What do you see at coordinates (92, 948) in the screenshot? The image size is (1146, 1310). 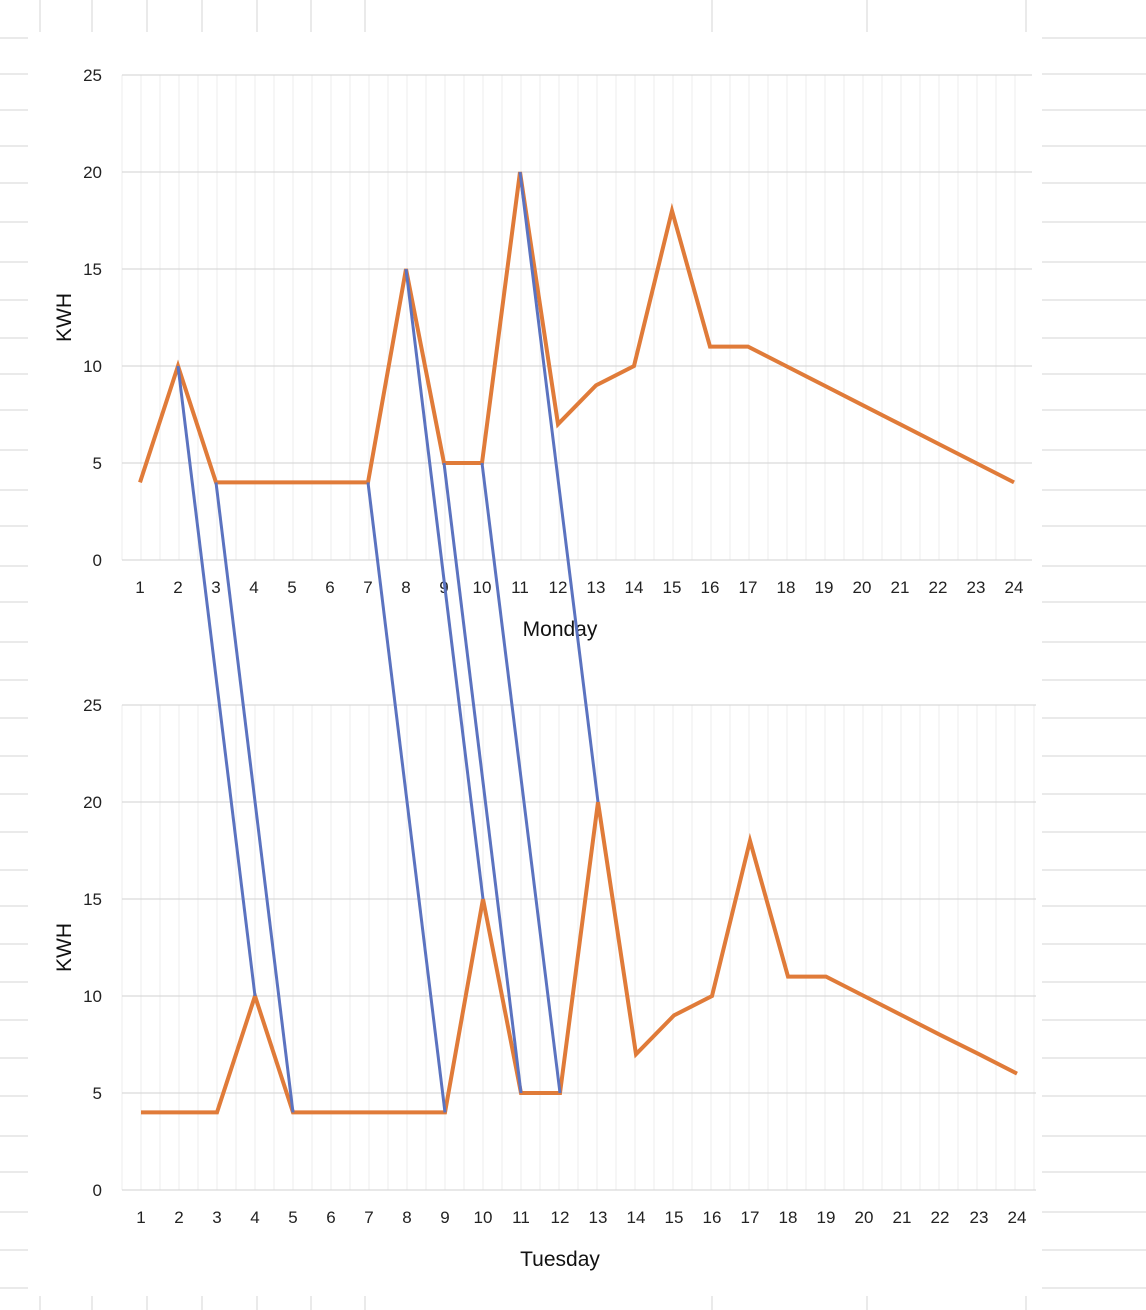 I see `tuesday-y-tick-labels: 0 5 10 15 20 25` at bounding box center [92, 948].